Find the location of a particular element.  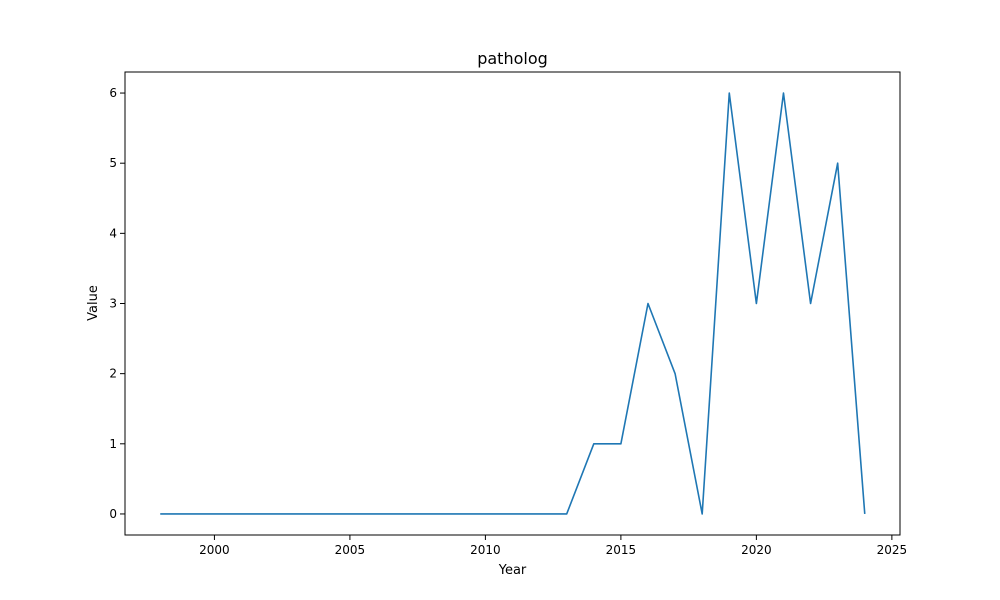

x-tick-label: 2000 is located at coordinates (214, 550).